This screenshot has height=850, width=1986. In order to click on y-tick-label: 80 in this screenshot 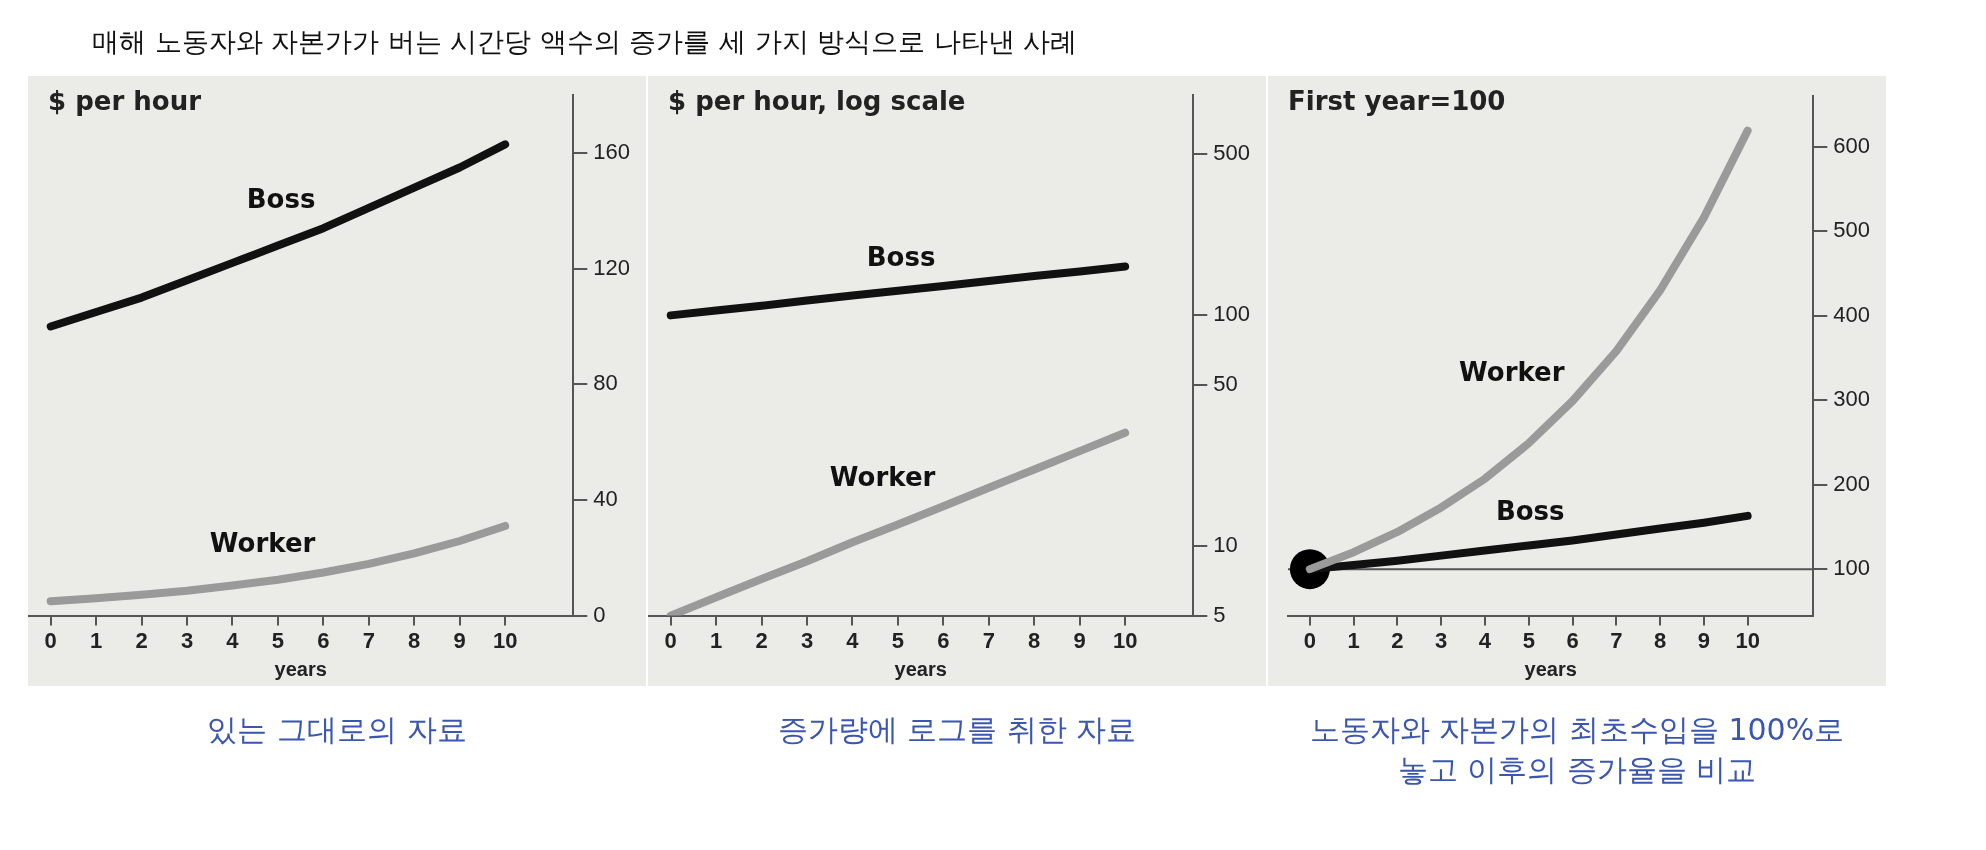, I will do `click(605, 383)`.